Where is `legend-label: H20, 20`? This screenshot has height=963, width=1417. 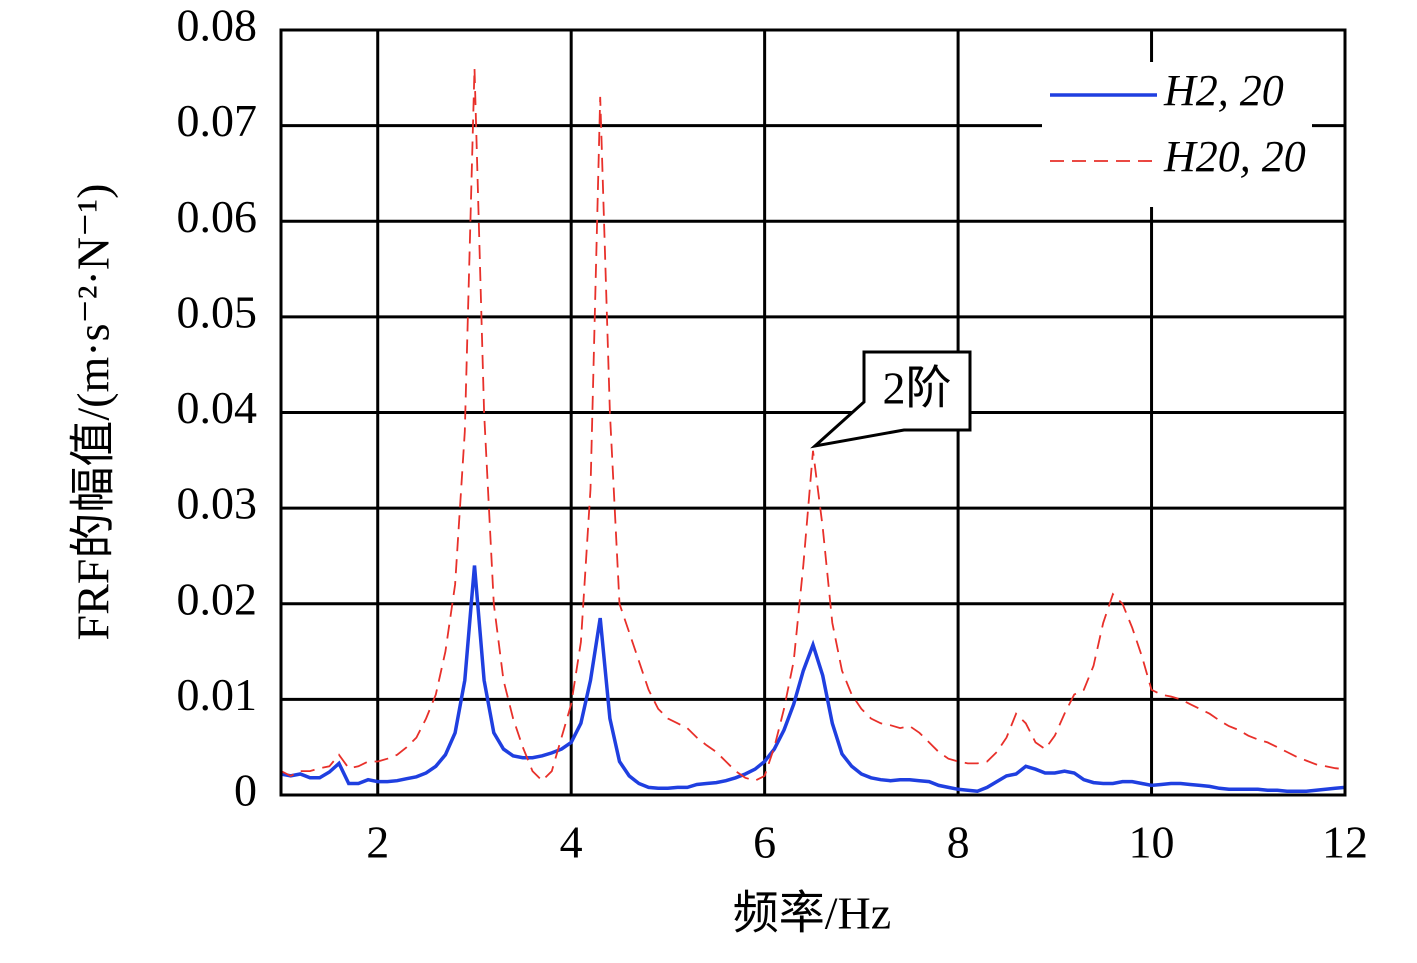 legend-label: H20, 20 is located at coordinates (1234, 156).